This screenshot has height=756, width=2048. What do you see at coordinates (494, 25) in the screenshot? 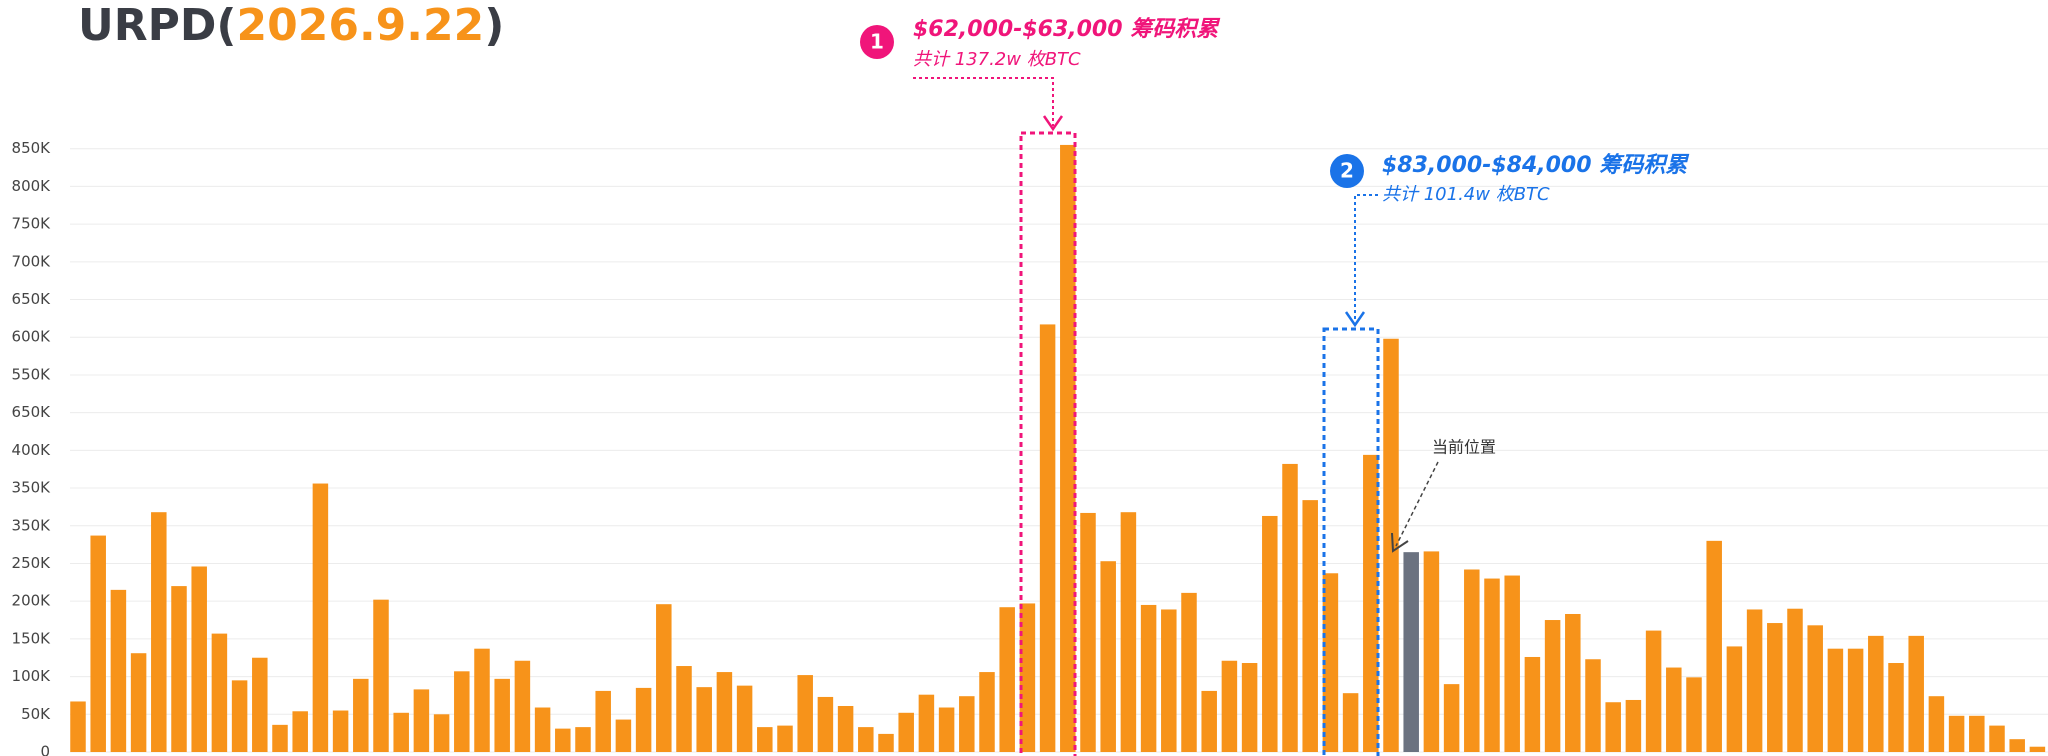
I see `title-text: )` at bounding box center [494, 25].